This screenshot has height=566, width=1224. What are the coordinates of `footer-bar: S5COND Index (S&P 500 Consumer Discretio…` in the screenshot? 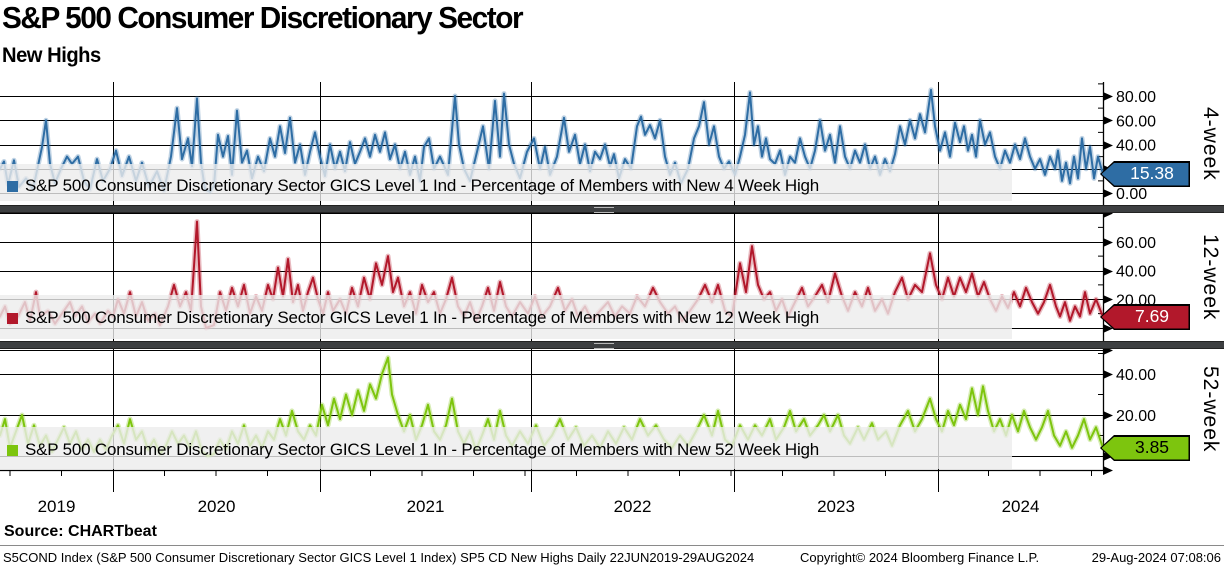 It's located at (612, 555).